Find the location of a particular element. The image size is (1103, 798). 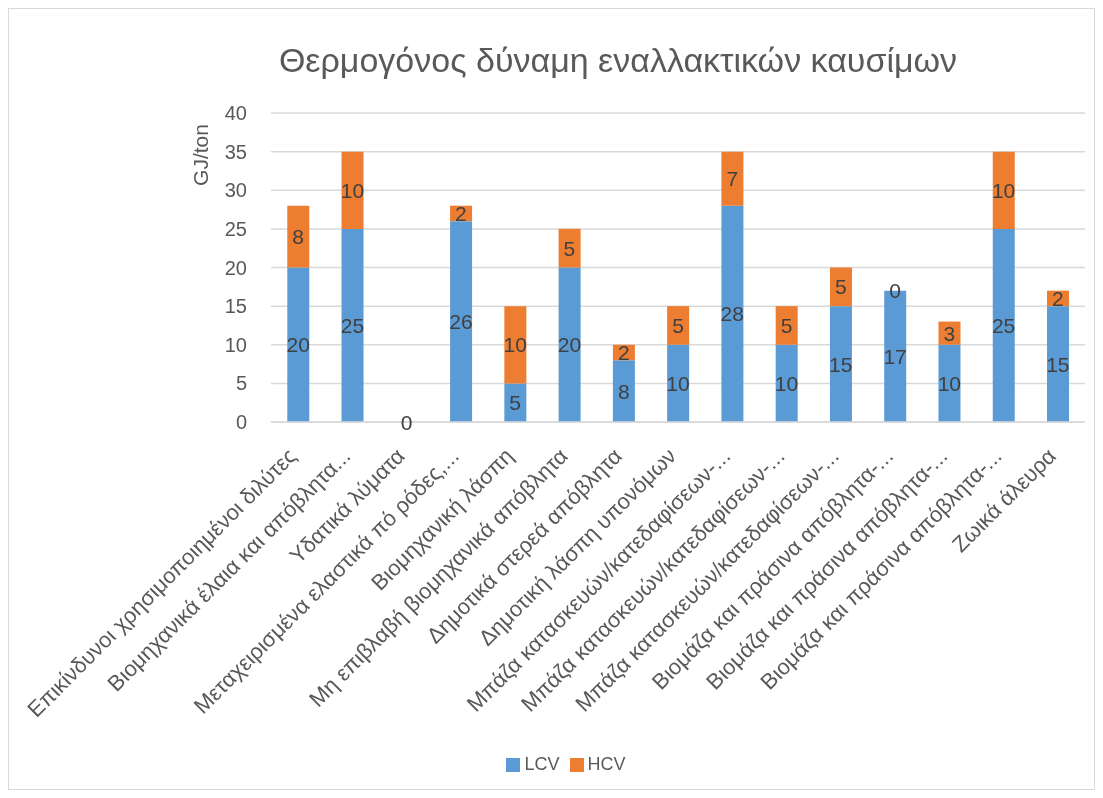

data-label: 26 is located at coordinates (461, 322).